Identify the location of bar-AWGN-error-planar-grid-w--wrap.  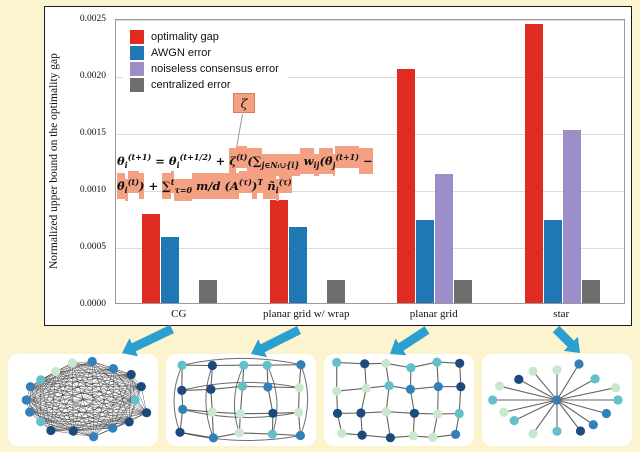
(298, 265).